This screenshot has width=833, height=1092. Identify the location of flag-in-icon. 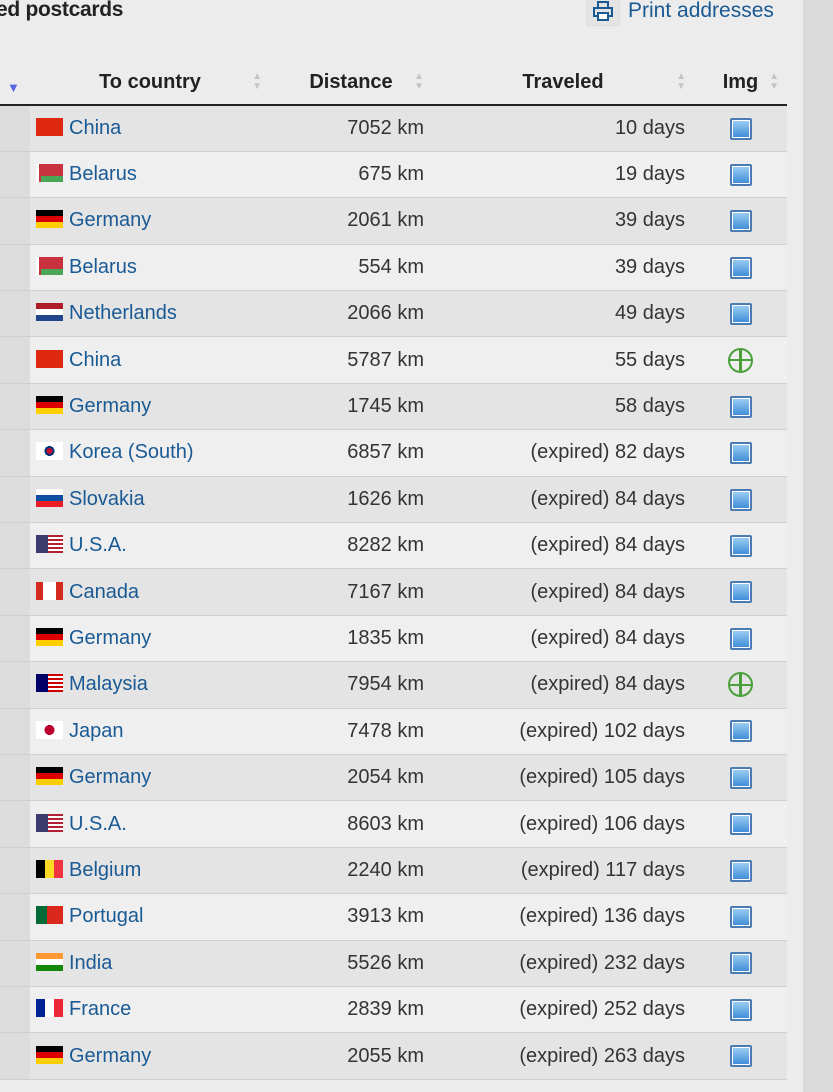
(49, 961).